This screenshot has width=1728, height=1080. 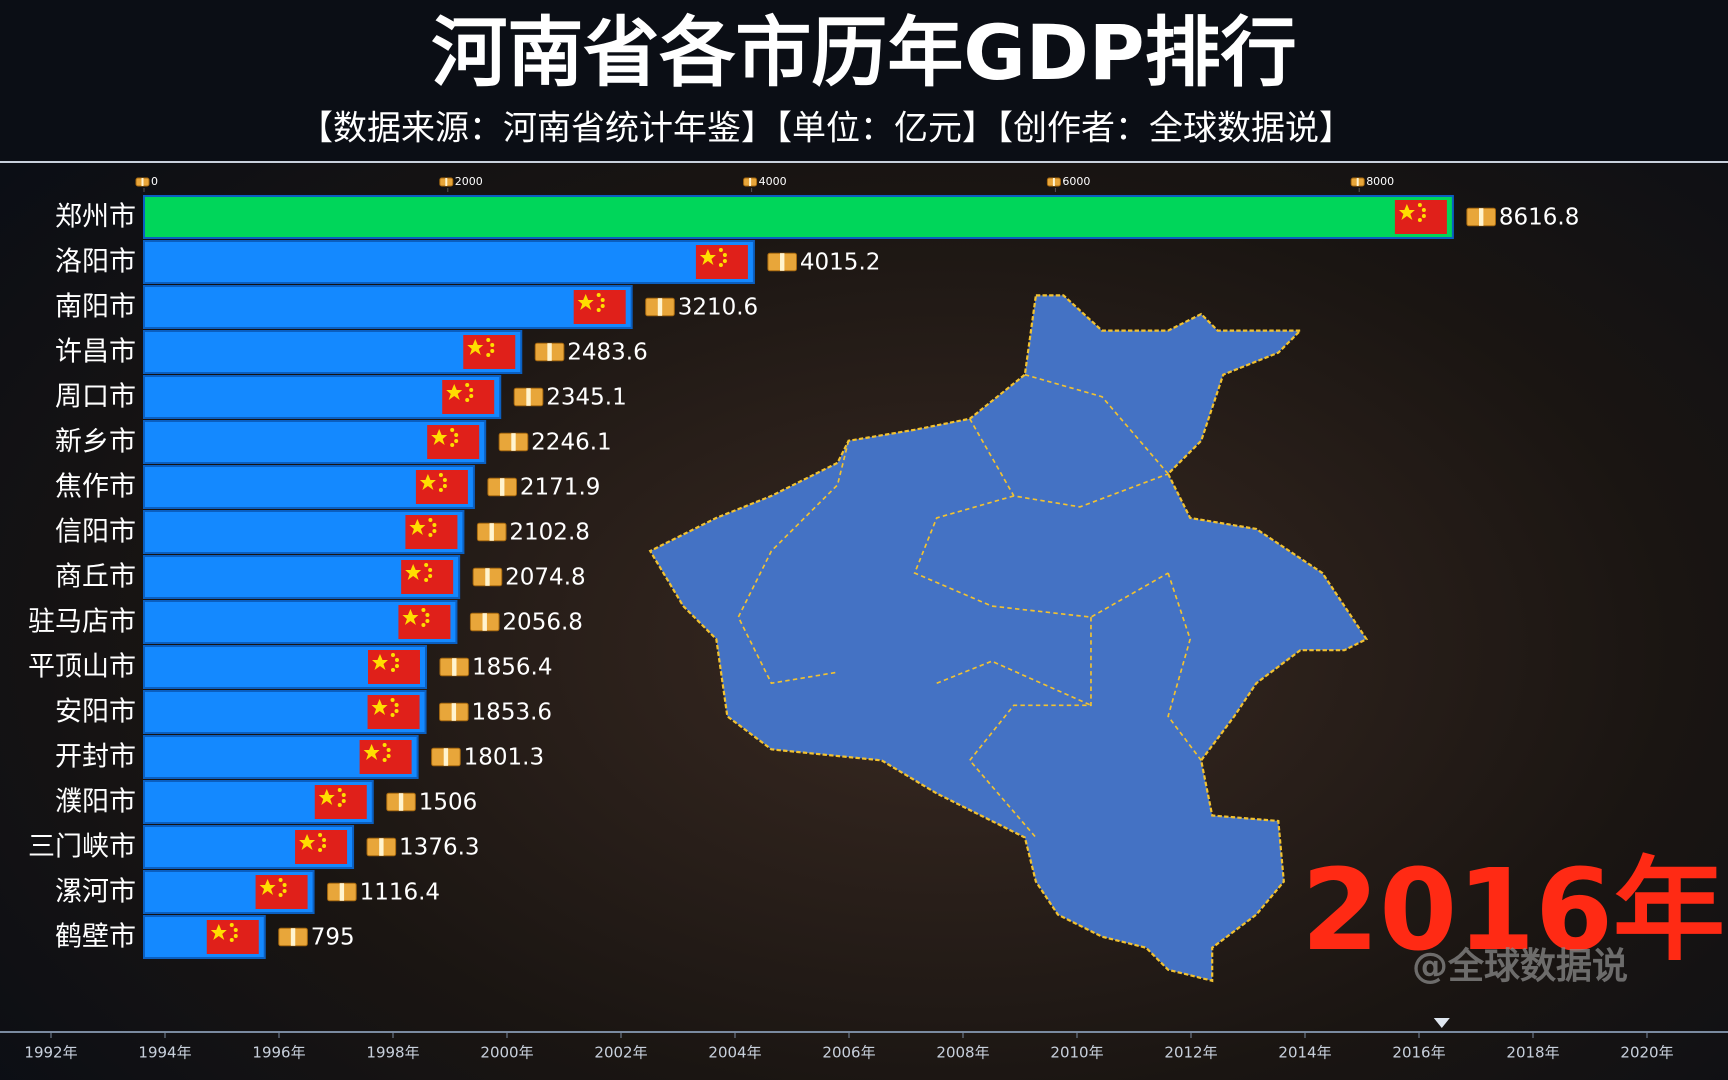 I want to click on value-label: 3210.6, so click(x=718, y=308).